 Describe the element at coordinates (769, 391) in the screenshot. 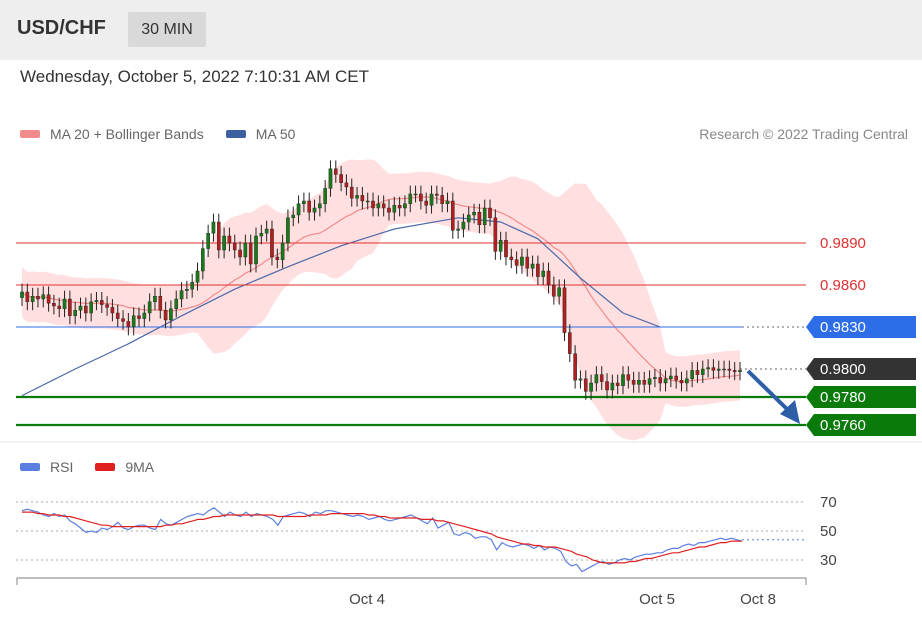

I see `forecast-arrow-shaft` at that location.